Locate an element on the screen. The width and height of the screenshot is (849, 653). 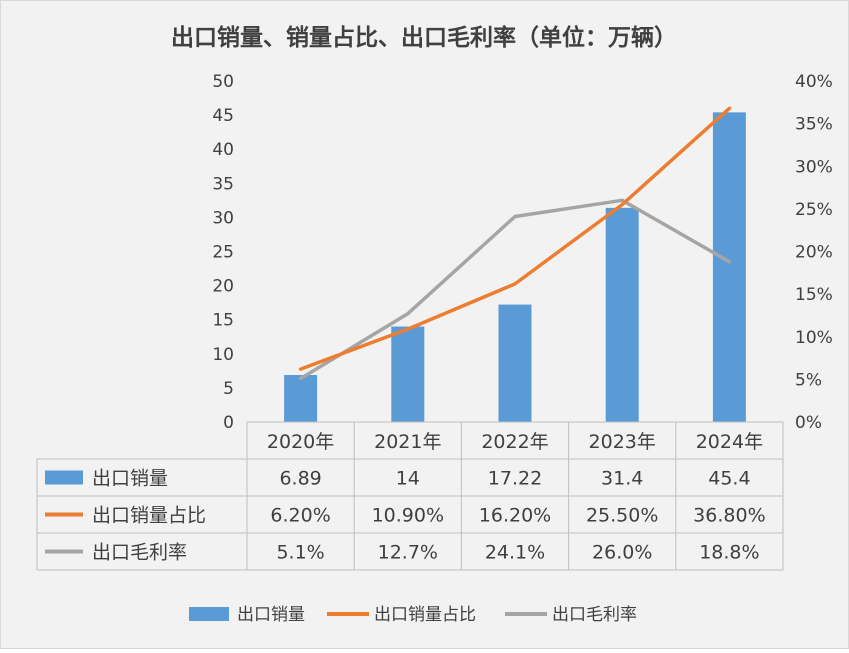
table-row-label: 出口销量占比 is located at coordinates (149, 516).